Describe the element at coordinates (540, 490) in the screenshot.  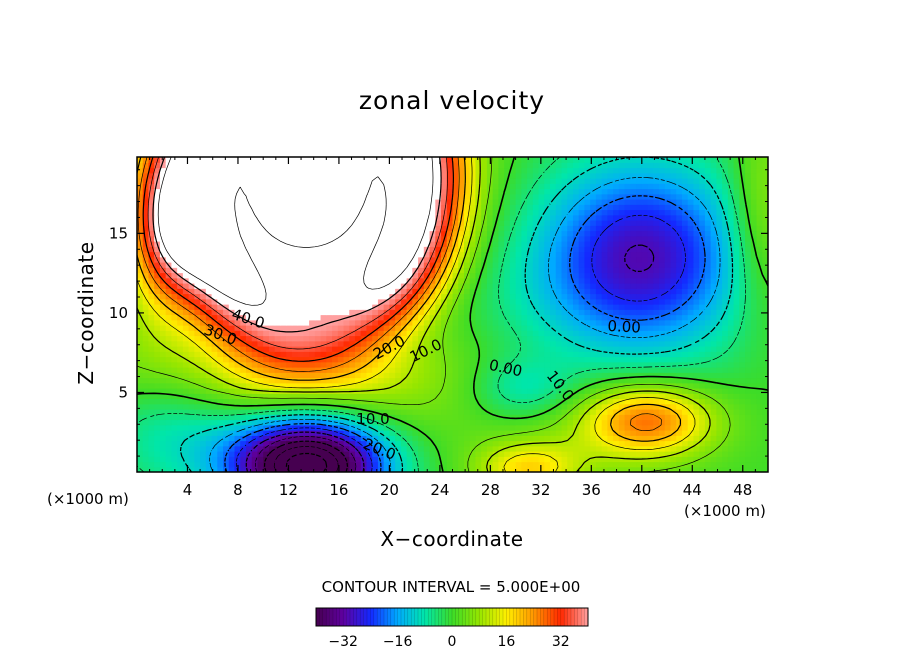
I see `x-tick-label: 32` at that location.